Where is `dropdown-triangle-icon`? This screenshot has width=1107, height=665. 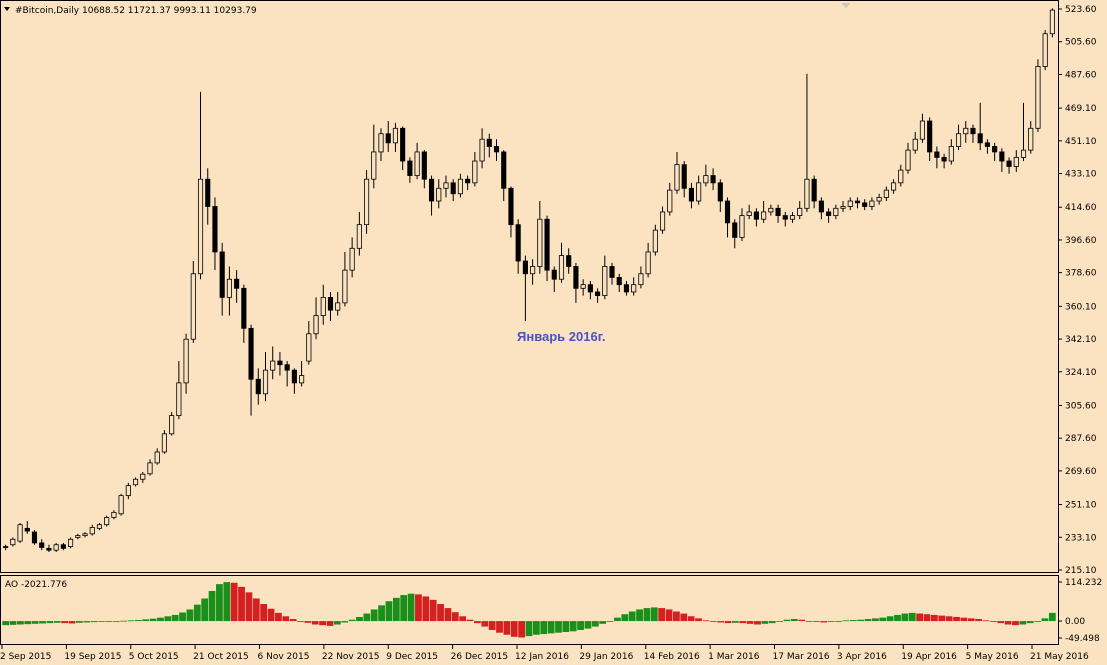 dropdown-triangle-icon is located at coordinates (7, 9).